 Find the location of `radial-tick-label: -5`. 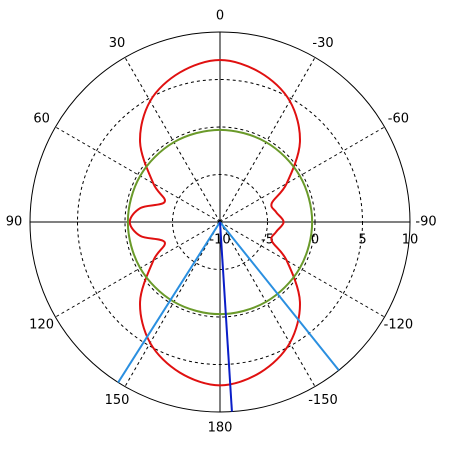

radial-tick-label: -5 is located at coordinates (267, 240).